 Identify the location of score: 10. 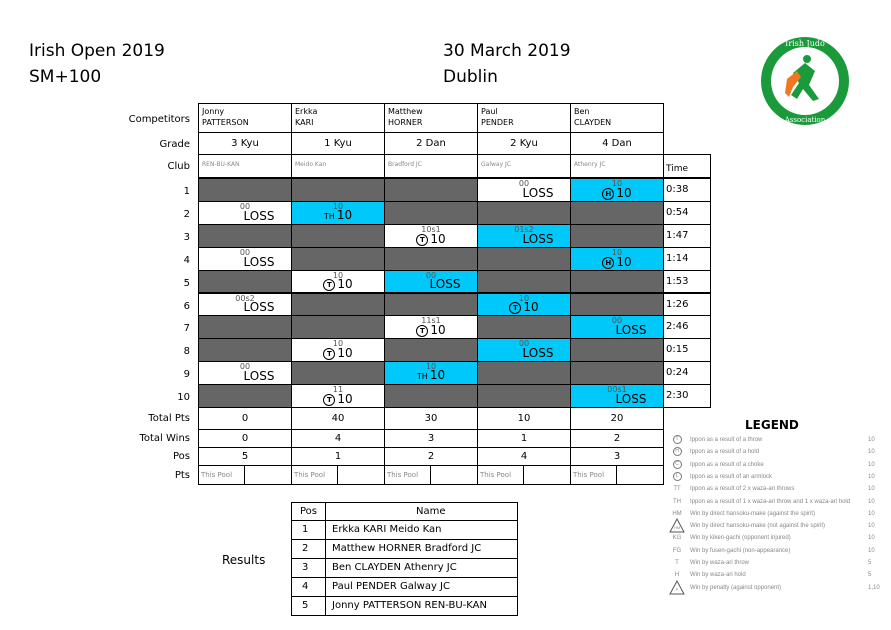
(338, 206).